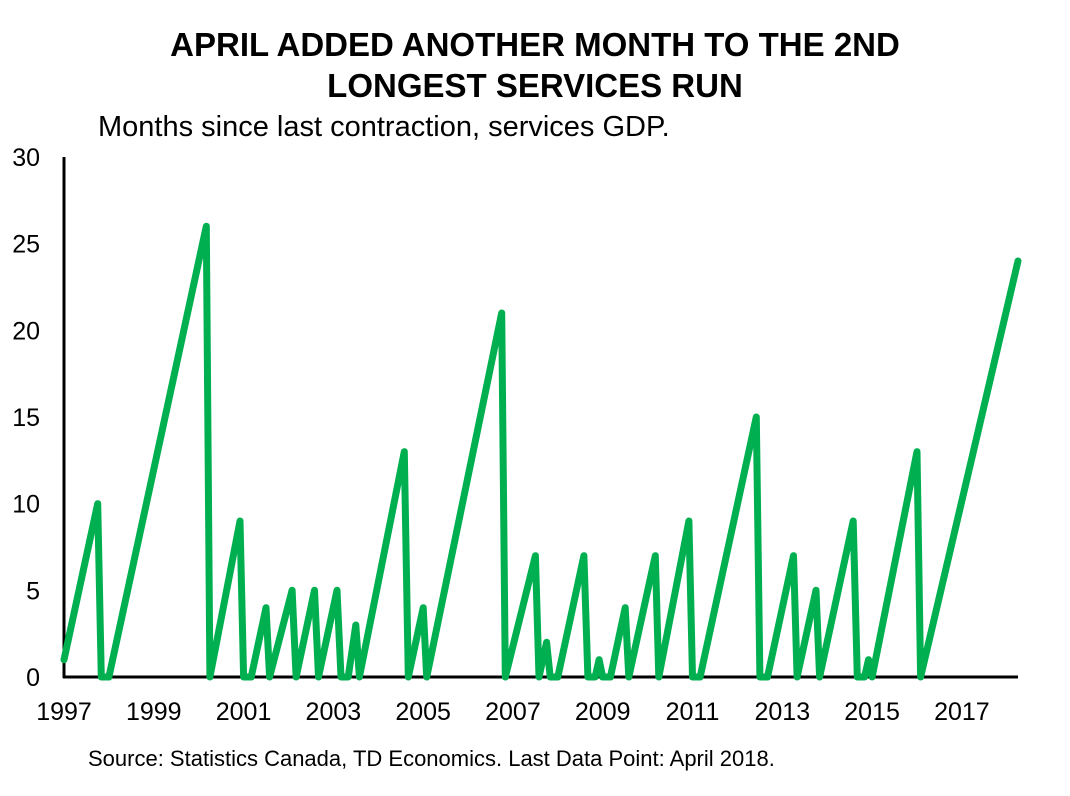  Describe the element at coordinates (535, 85) in the screenshot. I see `chart-title-line-2: LONGEST SERVICES RUN` at that location.